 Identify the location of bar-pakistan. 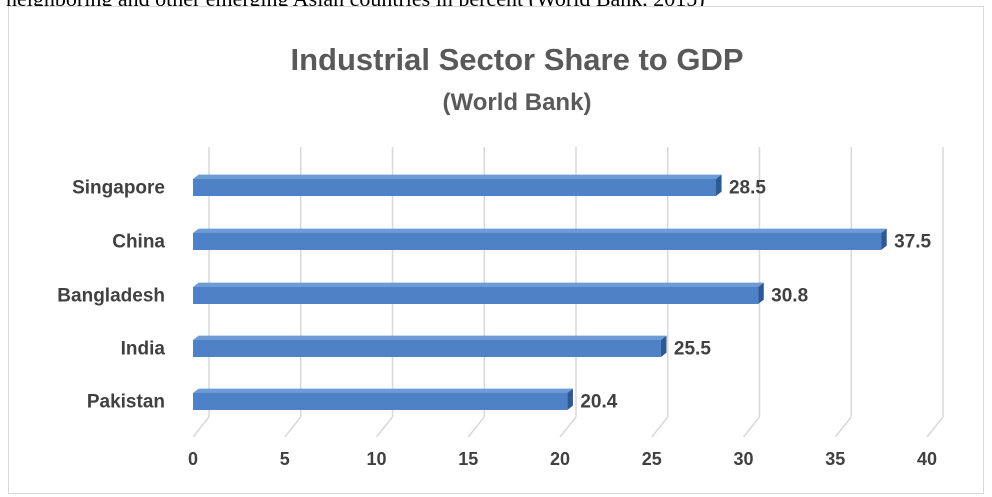
(383, 399).